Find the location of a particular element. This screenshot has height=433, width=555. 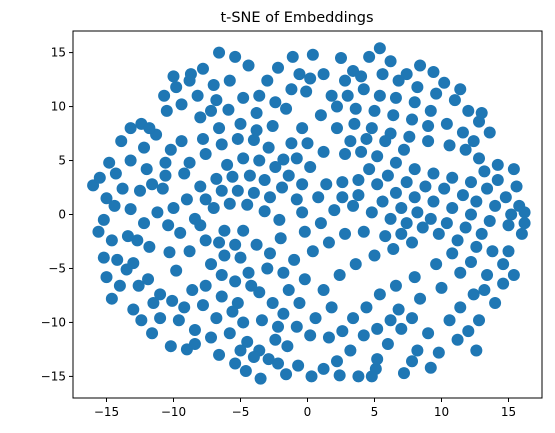

y-tick-label: −5 is located at coordinates (57, 268).